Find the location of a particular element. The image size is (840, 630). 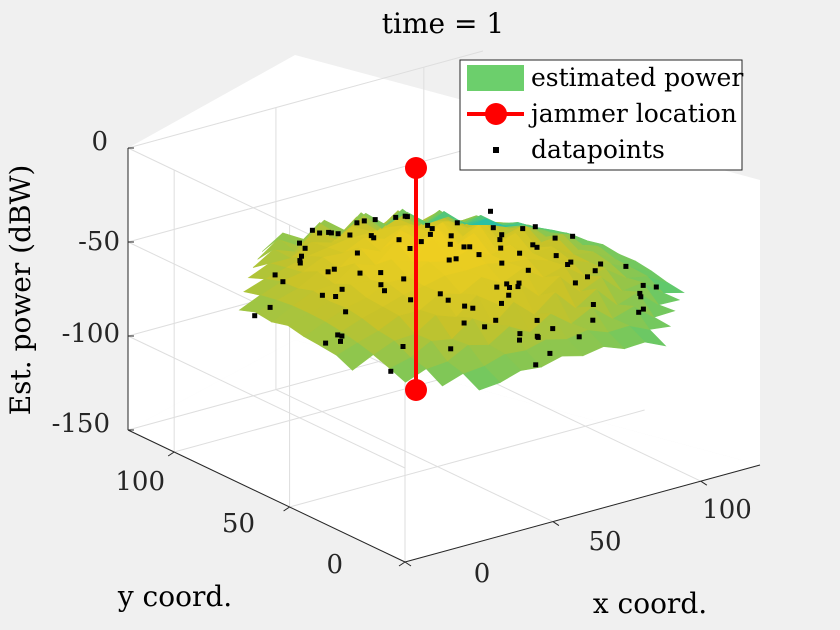

y-tick-label: 50 is located at coordinates (238, 524).